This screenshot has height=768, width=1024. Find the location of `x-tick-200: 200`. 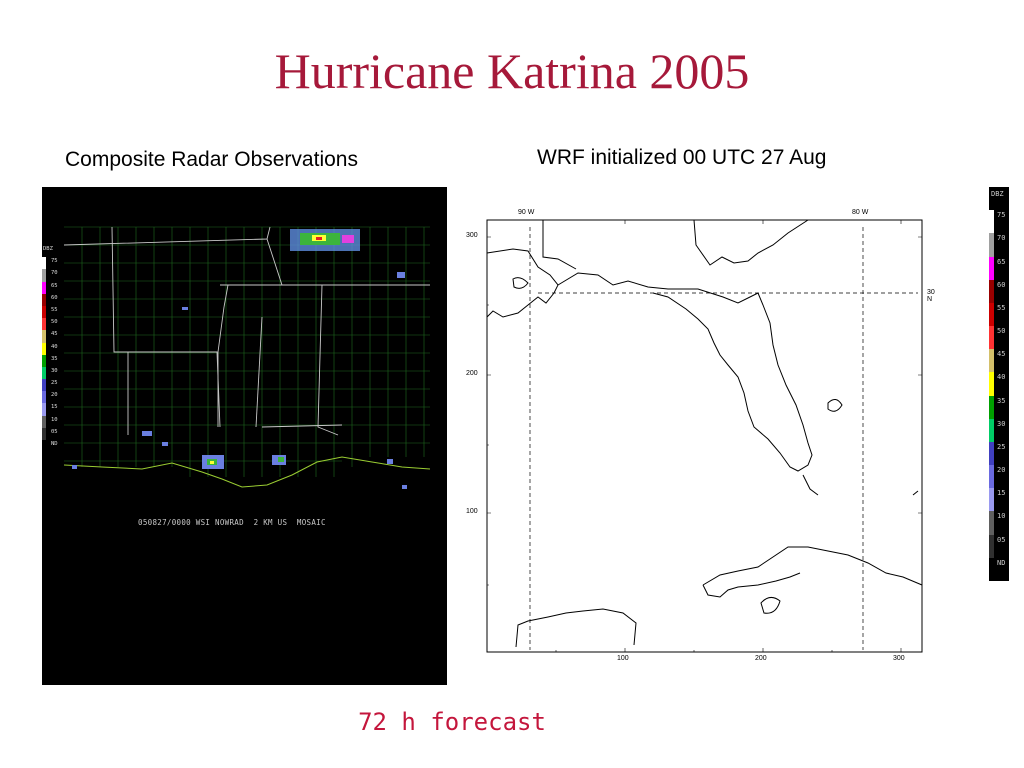

x-tick-200: 200 is located at coordinates (761, 658).